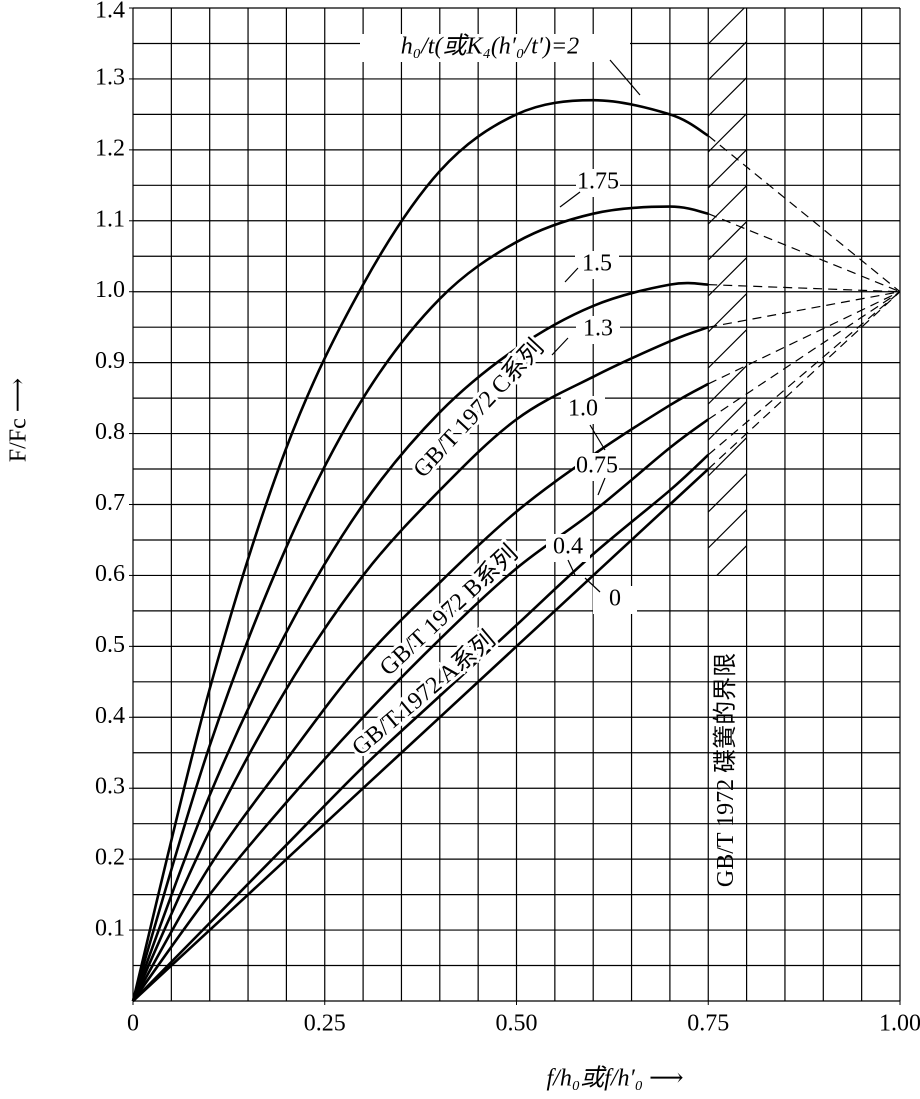 The height and width of the screenshot is (1099, 920). I want to click on series-label: 0, so click(615, 599).